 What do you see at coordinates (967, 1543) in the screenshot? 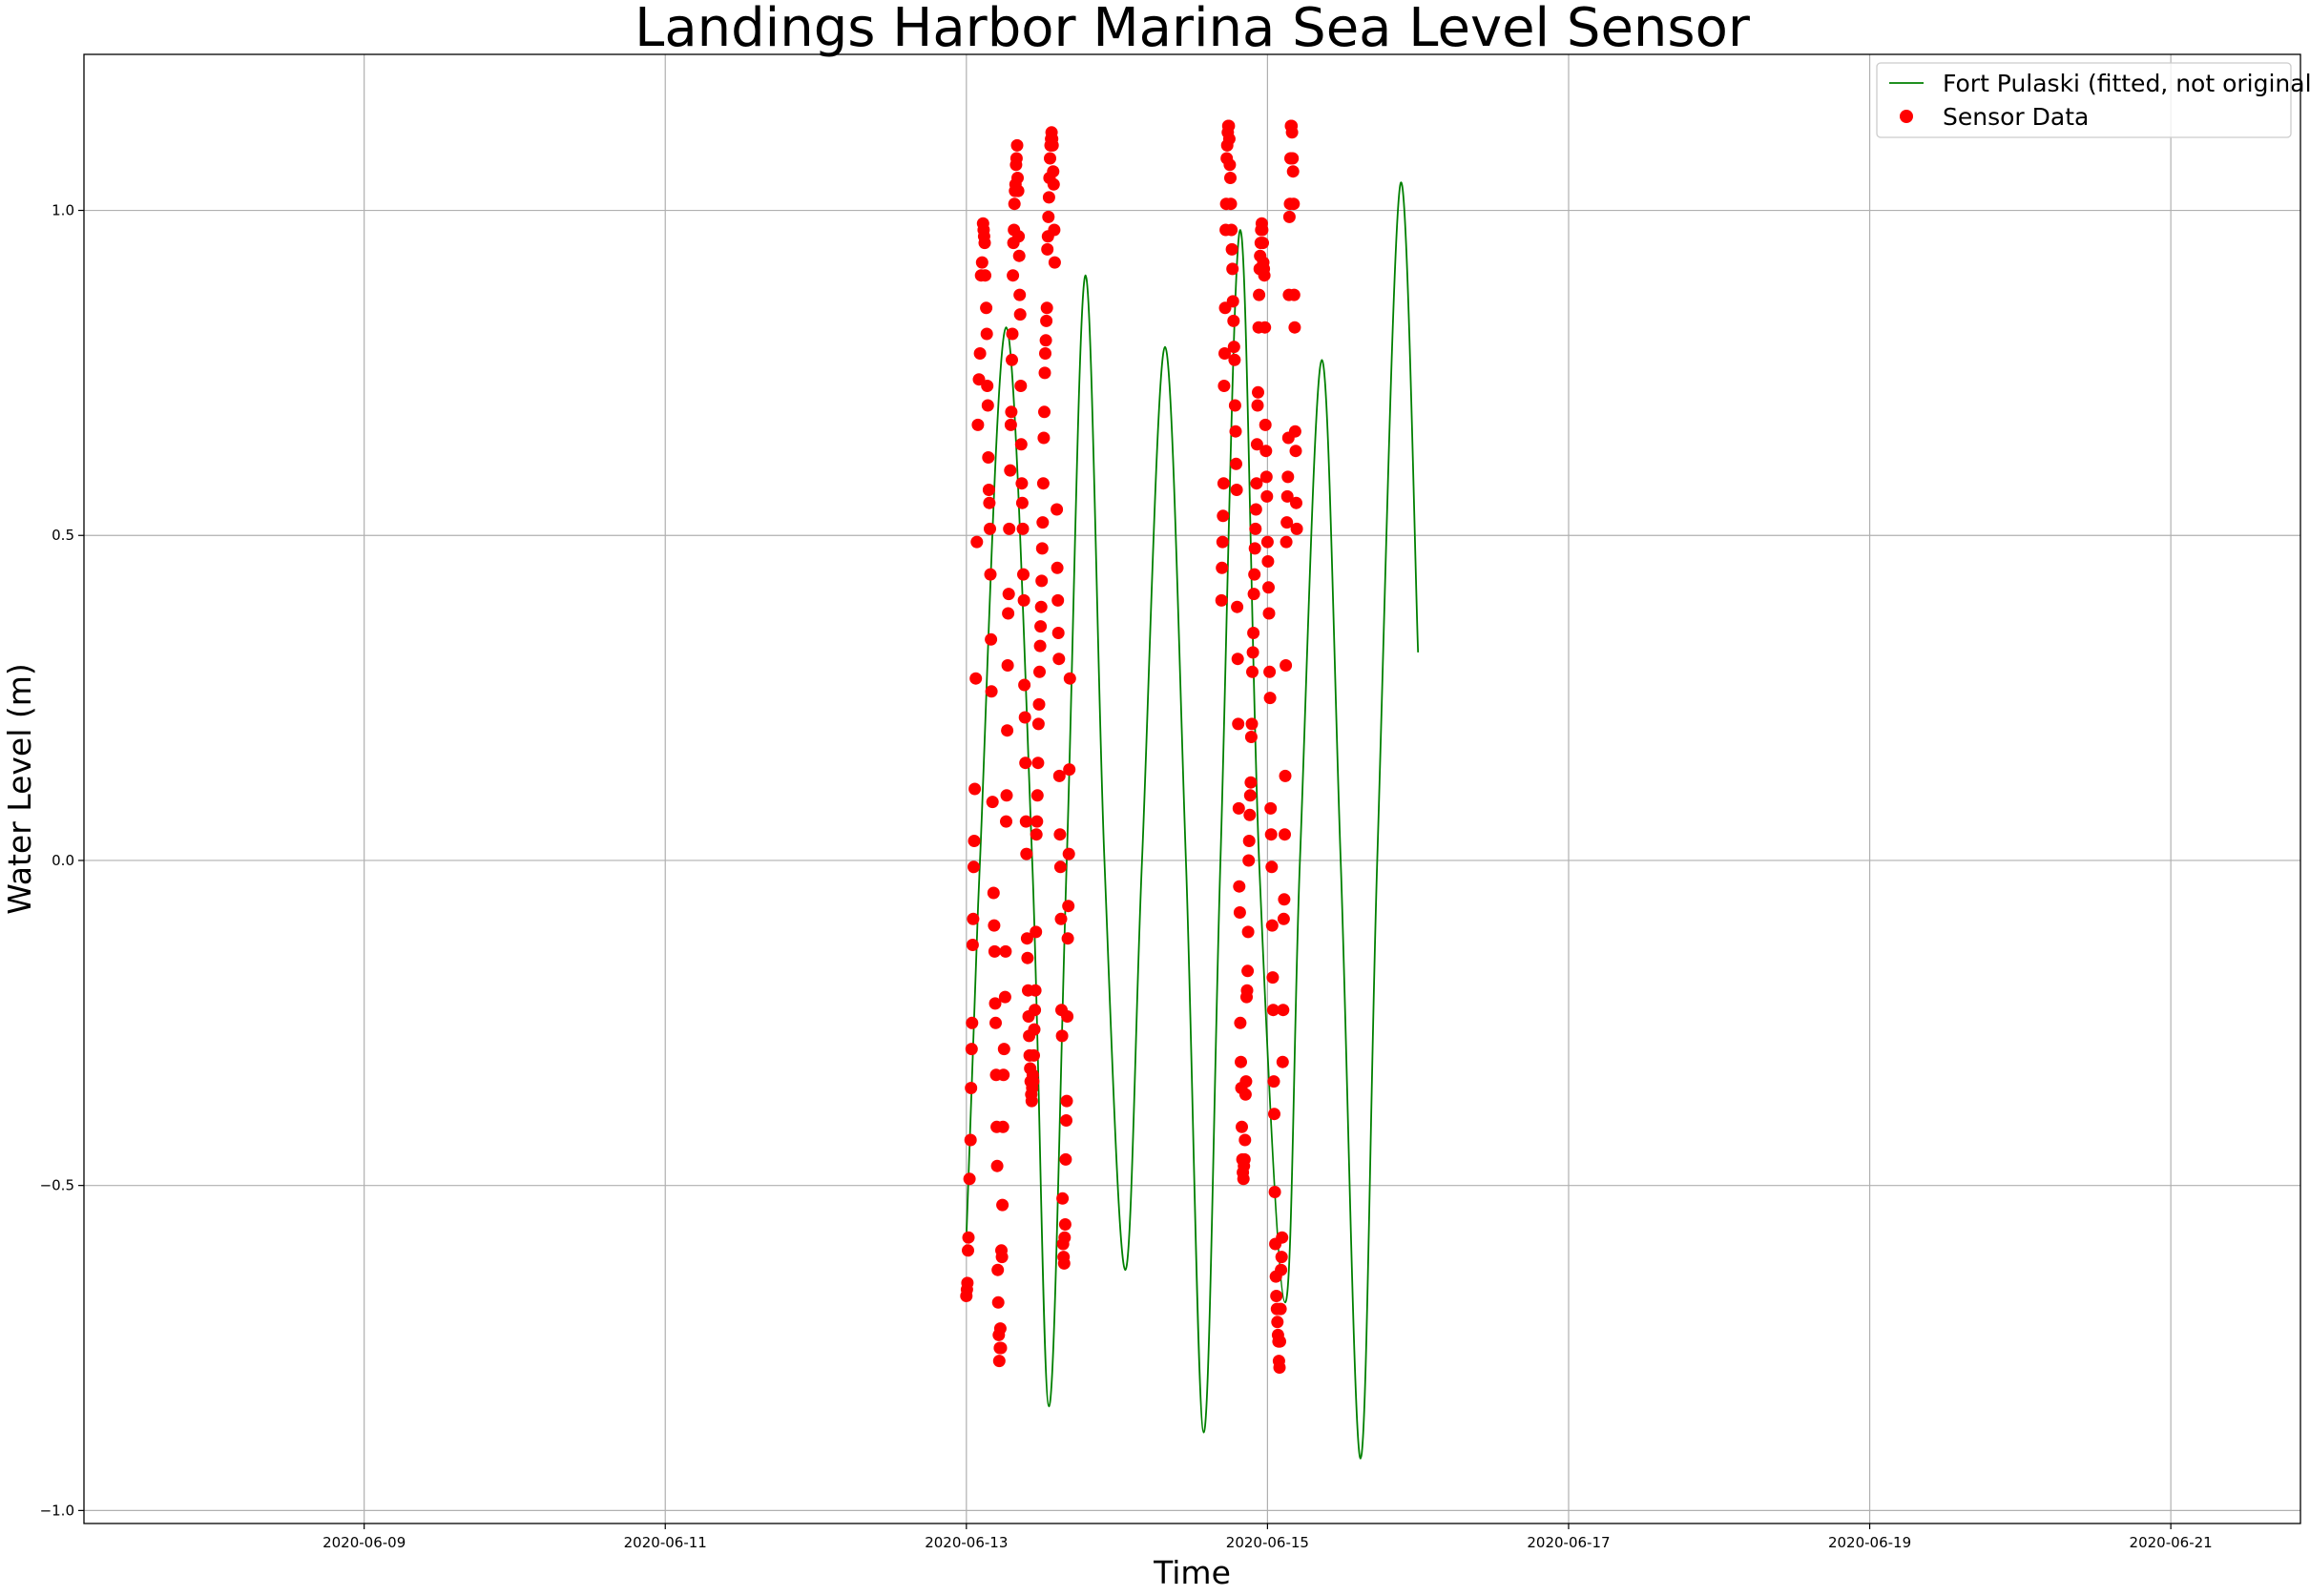
I see `x-tick-label: 2020-06-13` at bounding box center [967, 1543].